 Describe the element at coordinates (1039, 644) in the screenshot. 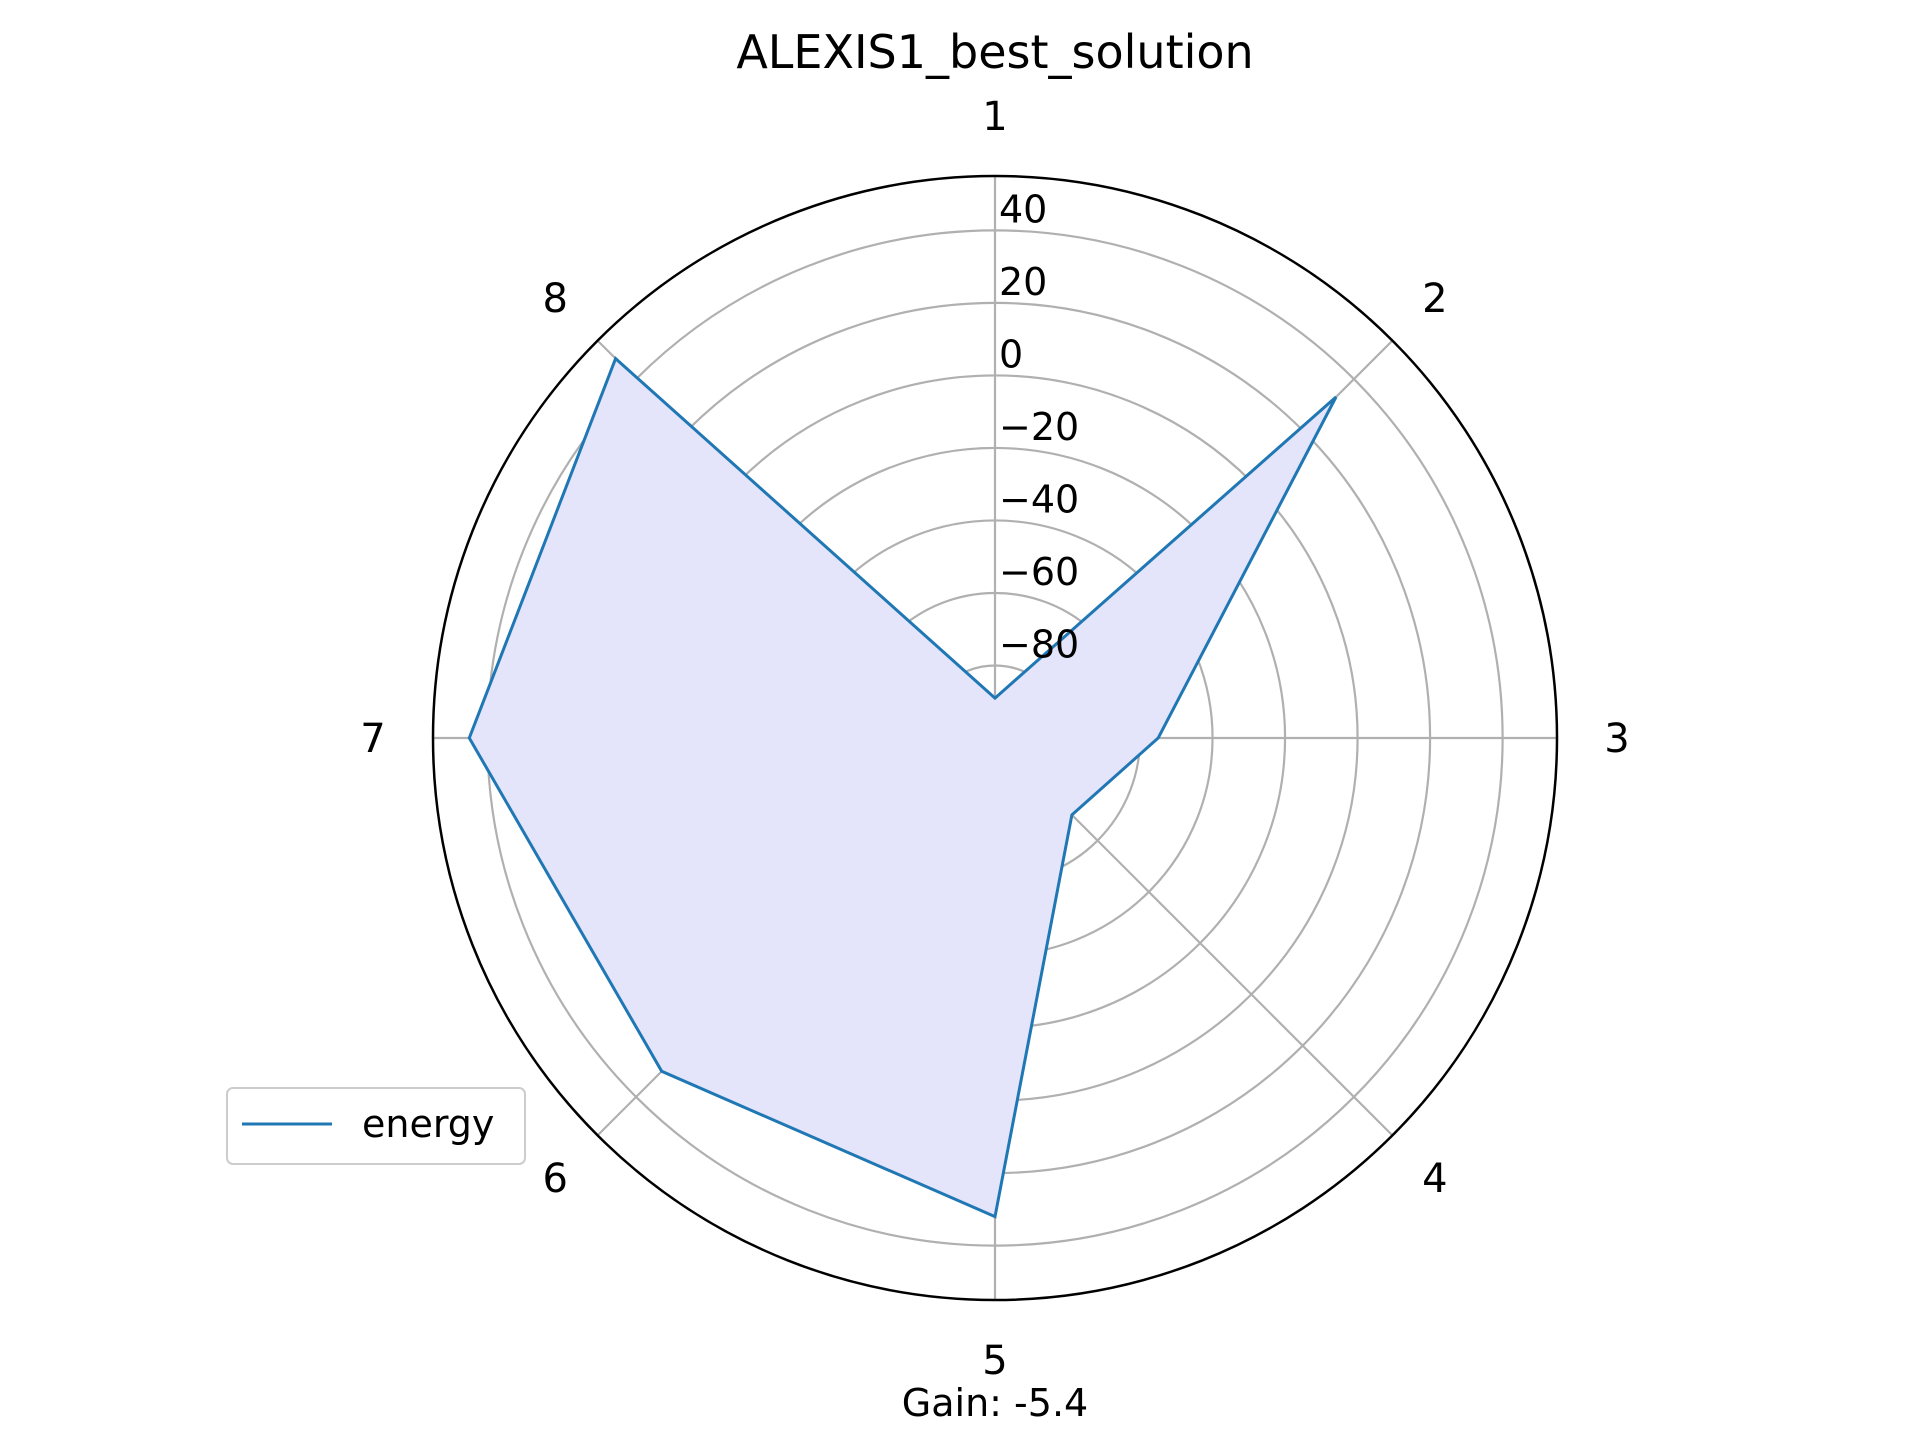

I see `r-tick-label: −80` at that location.